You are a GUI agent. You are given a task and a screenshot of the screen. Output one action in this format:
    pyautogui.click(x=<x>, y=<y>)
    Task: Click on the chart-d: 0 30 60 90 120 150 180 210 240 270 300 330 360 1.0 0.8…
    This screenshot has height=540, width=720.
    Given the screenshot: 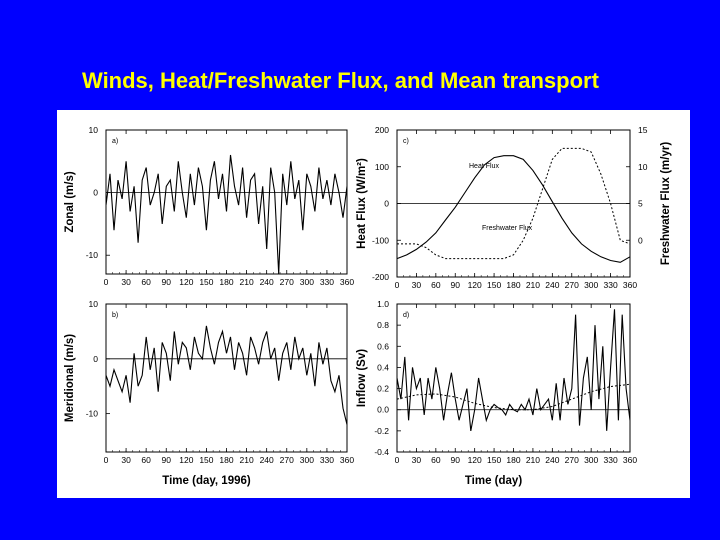 What is the action you would take?
    pyautogui.click(x=496, y=393)
    